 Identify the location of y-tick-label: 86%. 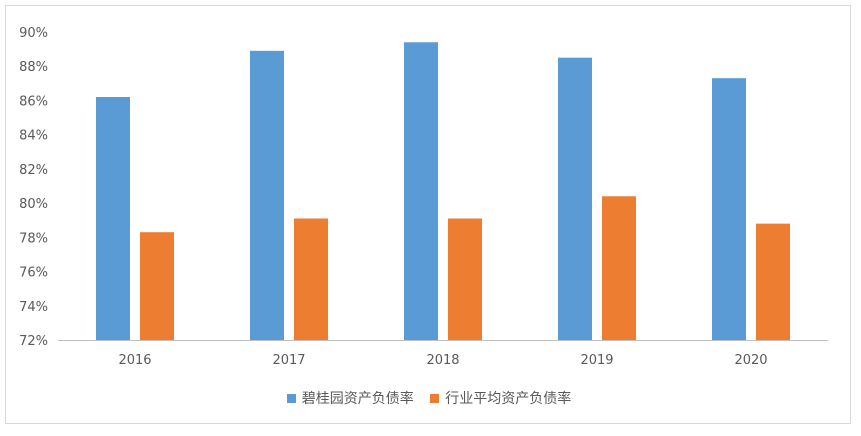
(33, 101).